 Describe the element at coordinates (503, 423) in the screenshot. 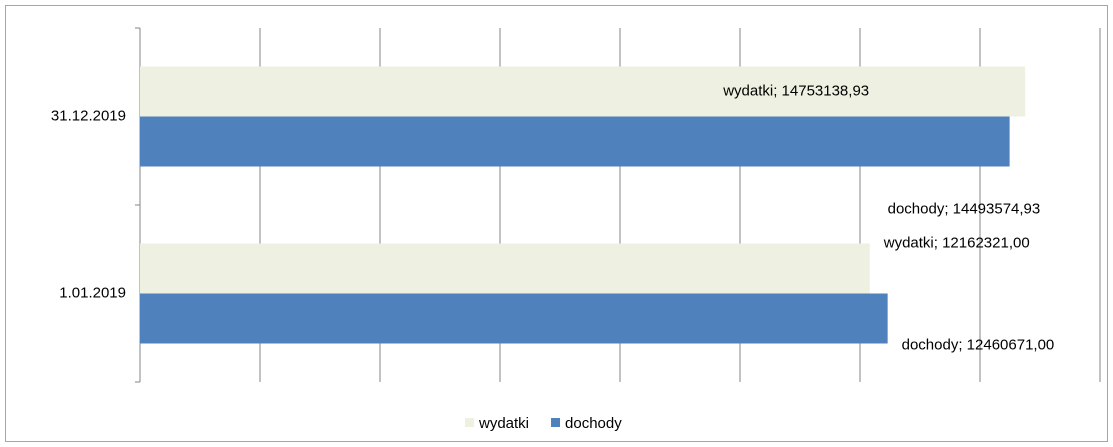

I see `legend-label: wydatki` at that location.